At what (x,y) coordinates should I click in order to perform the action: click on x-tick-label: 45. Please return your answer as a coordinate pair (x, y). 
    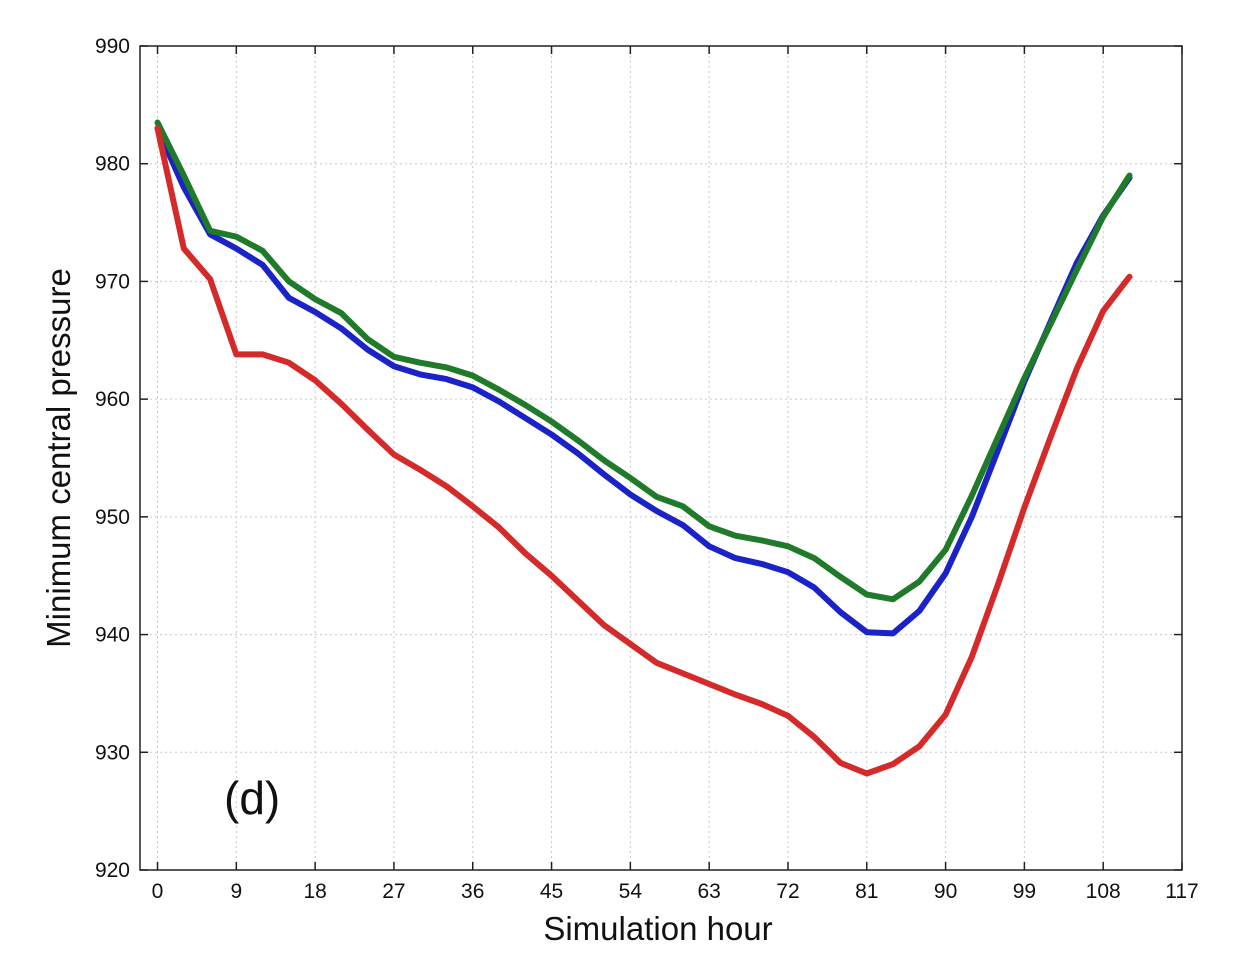
    Looking at the image, I should click on (551, 891).